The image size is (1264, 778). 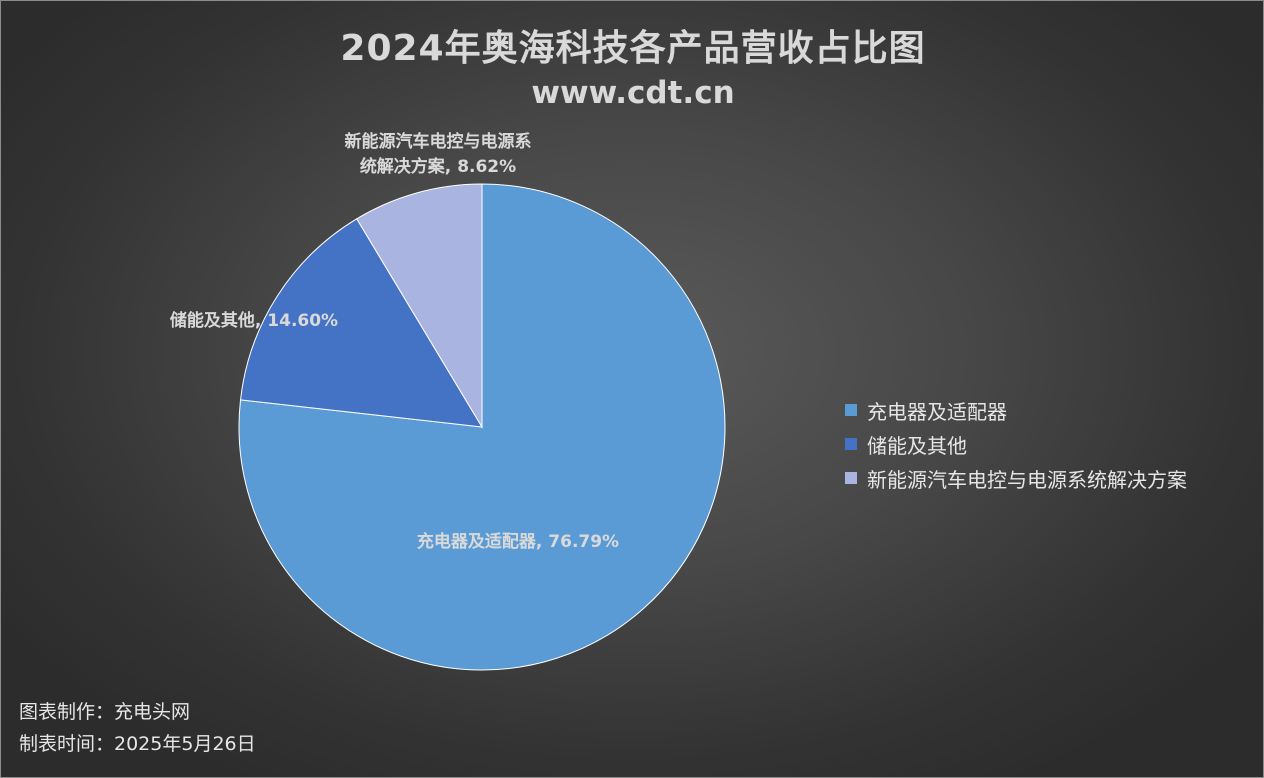 What do you see at coordinates (917, 445) in the screenshot?
I see `legend-label: 储能及其他` at bounding box center [917, 445].